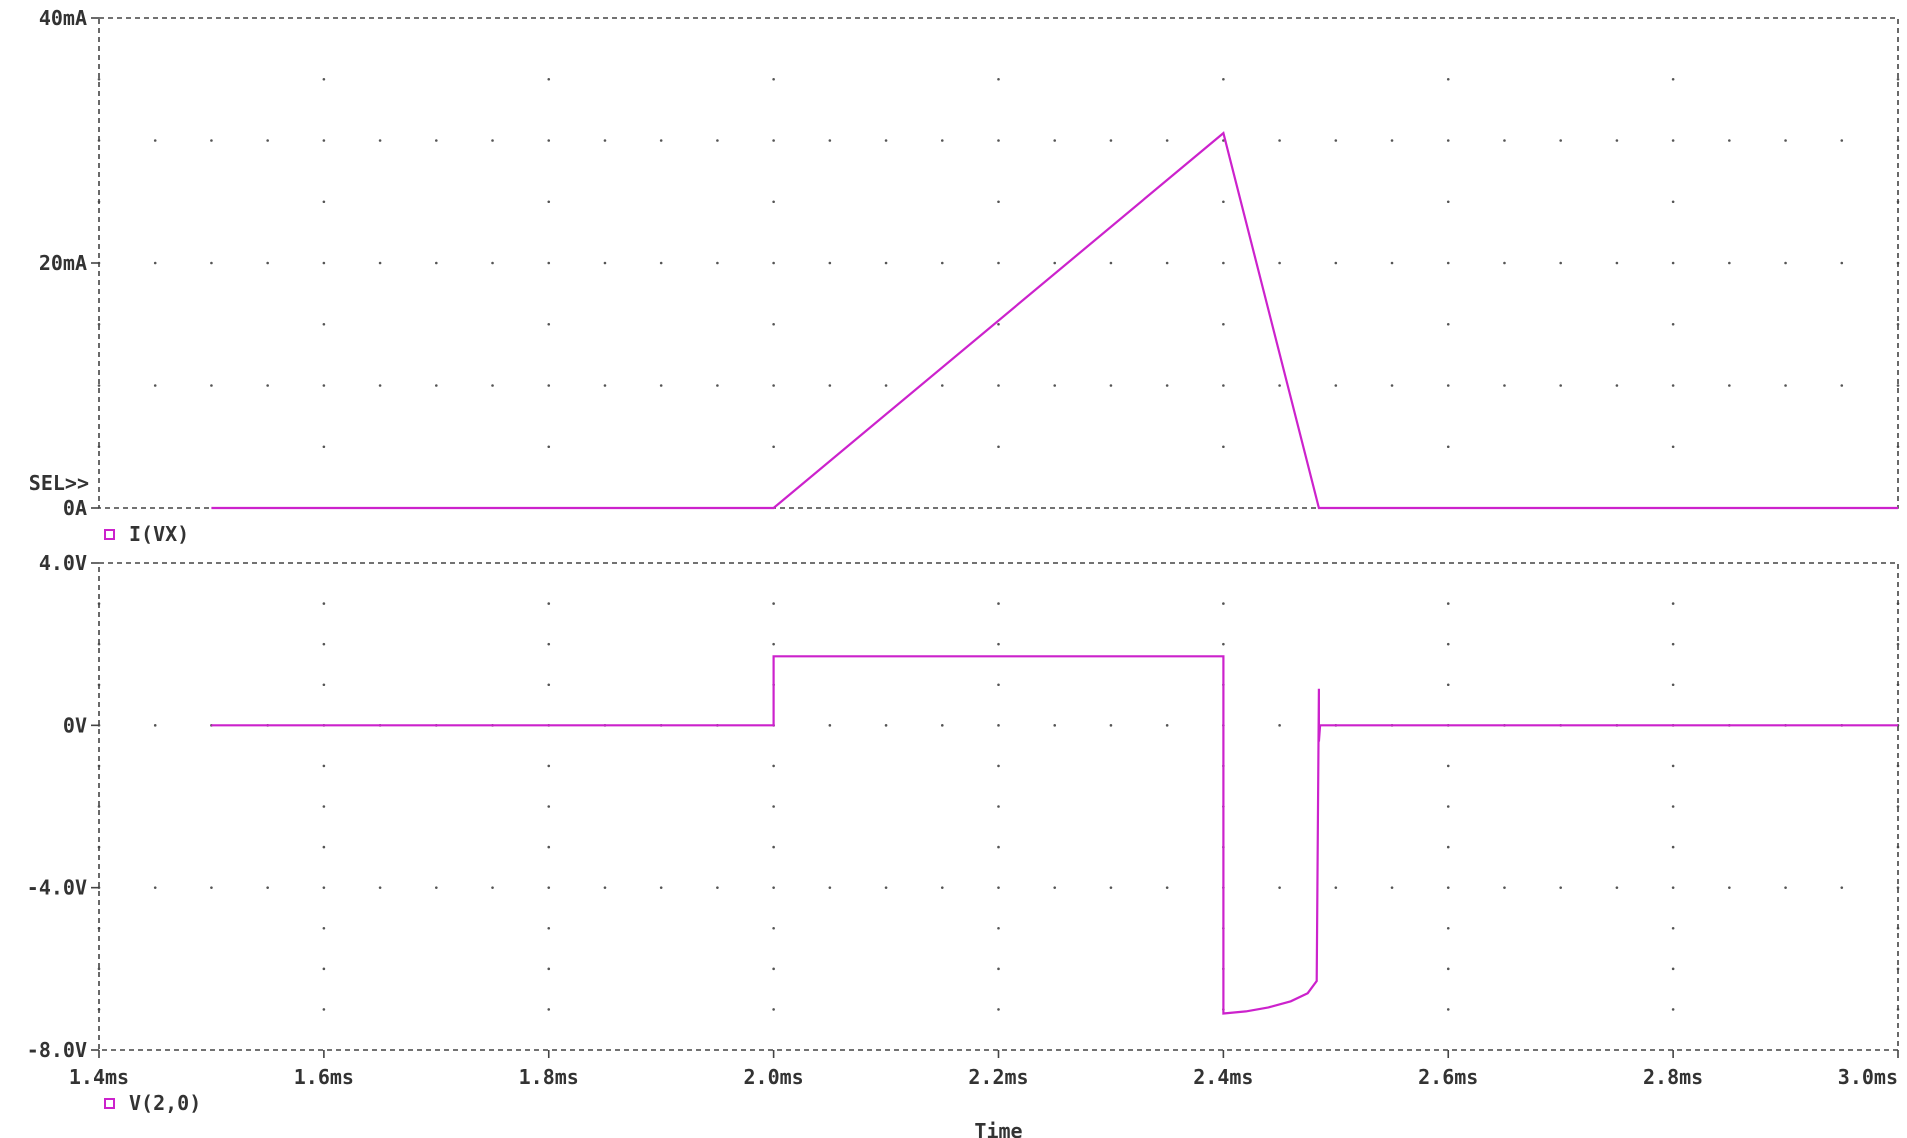 Image resolution: width=1907 pixels, height=1138 pixels. What do you see at coordinates (57, 1050) in the screenshot?
I see `y-tick-label: -8.0V` at bounding box center [57, 1050].